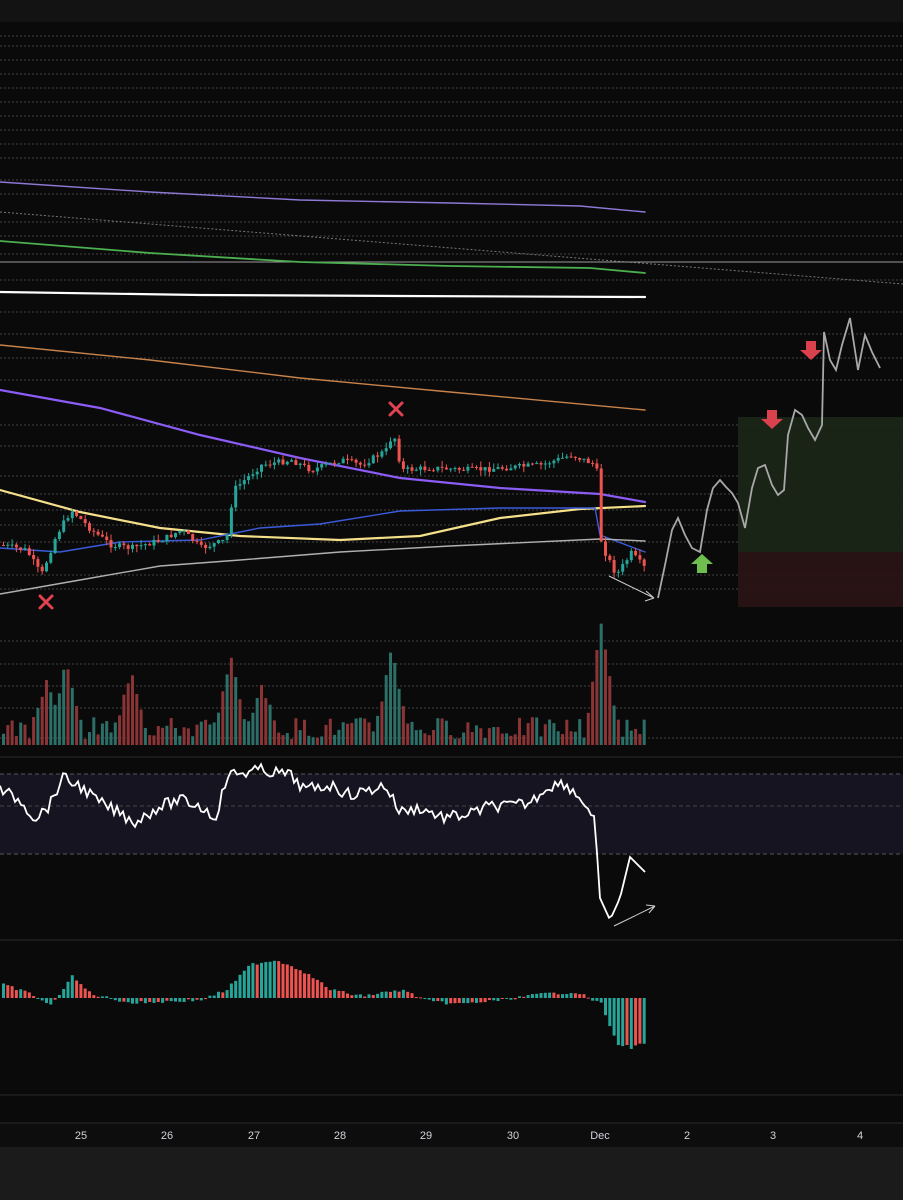 The image size is (903, 1200). I want to click on top-bar, so click(451, 11).